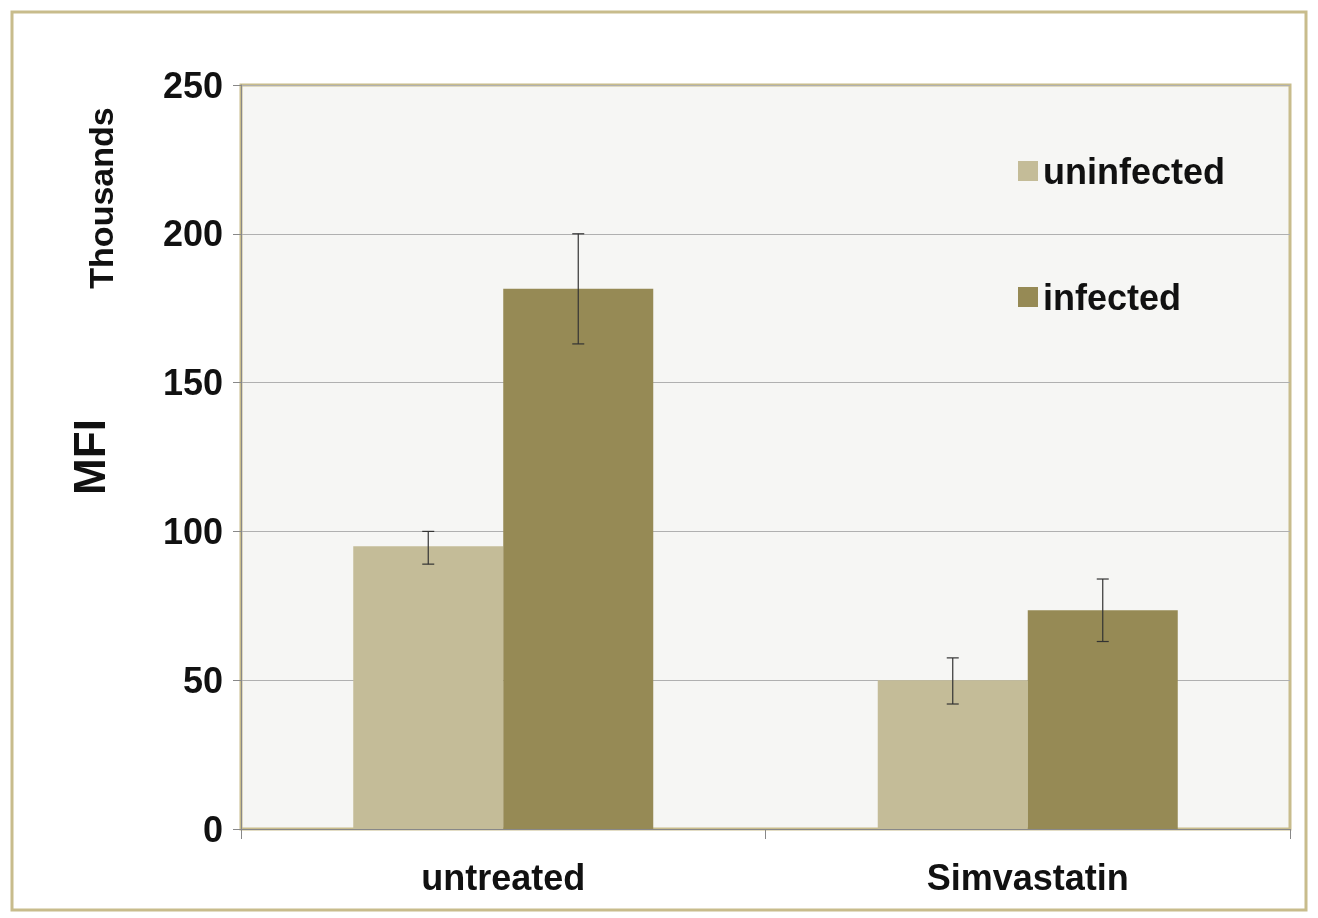  Describe the element at coordinates (1134, 171) in the screenshot. I see `legend-label: uninfected` at that location.